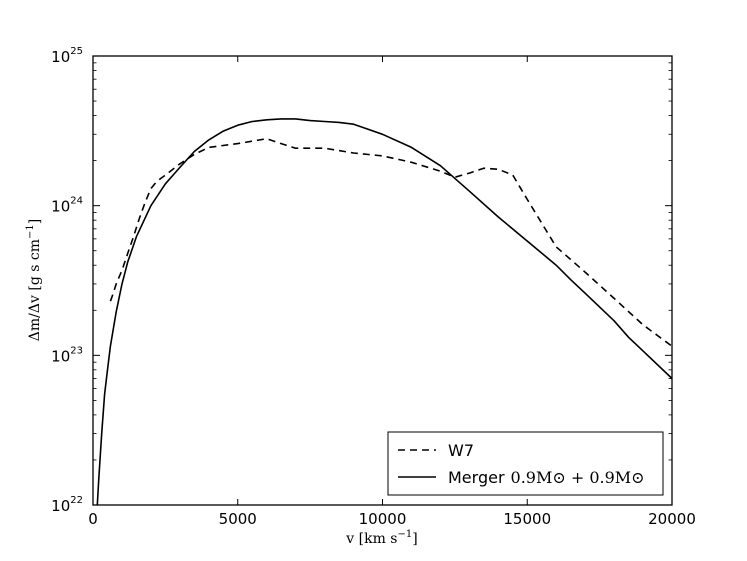 This screenshot has width=747, height=561. Describe the element at coordinates (67, 355) in the screenshot. I see `y-tick-label: 1023` at that location.